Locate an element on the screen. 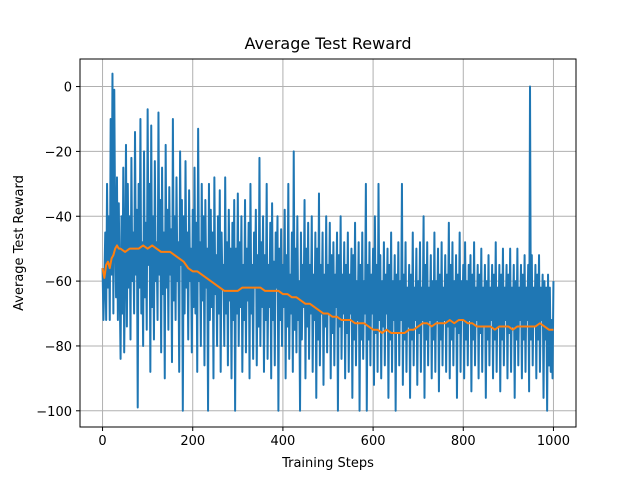 Image resolution: width=640 pixels, height=480 pixels. series-smoothed-reward-line is located at coordinates (327, 289).